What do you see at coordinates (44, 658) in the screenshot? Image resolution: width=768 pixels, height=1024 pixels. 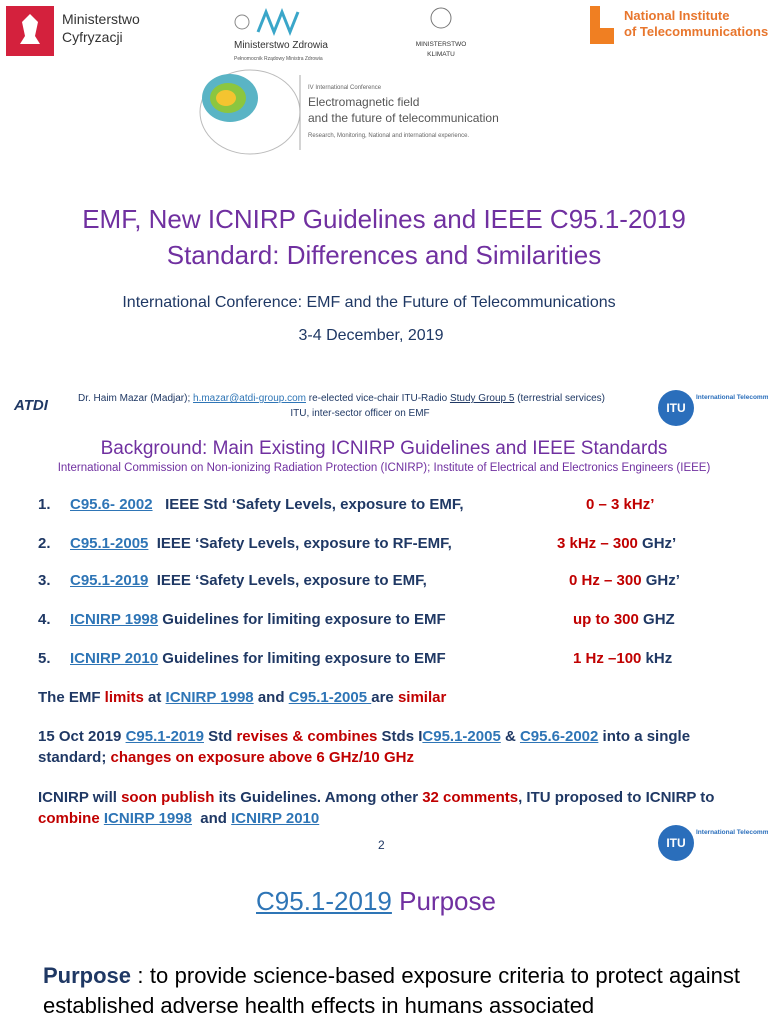 I see `item-number: 5.` at bounding box center [44, 658].